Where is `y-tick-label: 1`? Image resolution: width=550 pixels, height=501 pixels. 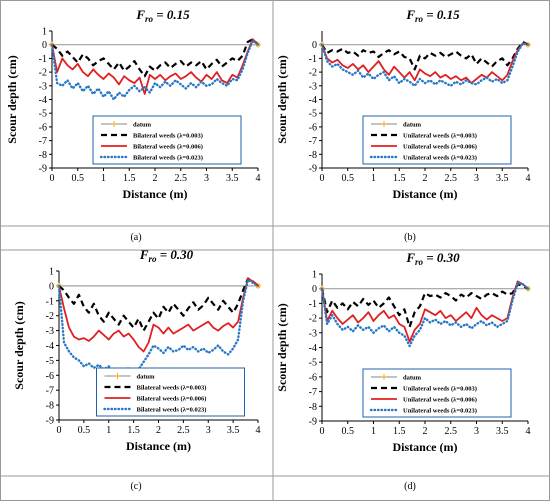
y-tick-label: 1 is located at coordinates (314, 275).